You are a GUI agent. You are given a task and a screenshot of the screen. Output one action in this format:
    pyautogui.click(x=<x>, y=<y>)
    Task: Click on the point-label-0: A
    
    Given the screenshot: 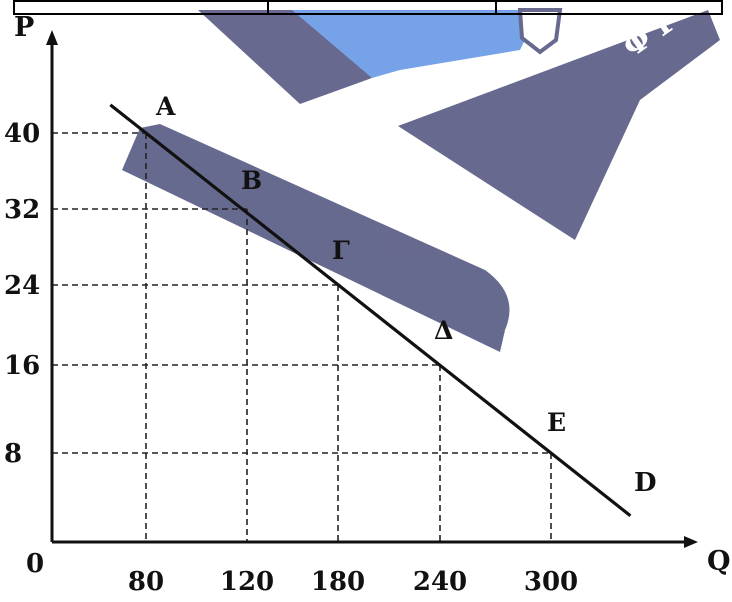 What is the action you would take?
    pyautogui.click(x=165, y=106)
    